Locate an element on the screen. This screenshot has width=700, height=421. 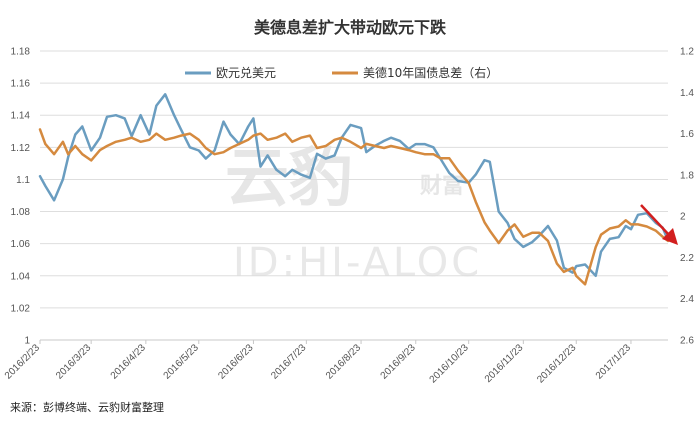
y-left-tick-label: 1 is located at coordinates (27, 341).